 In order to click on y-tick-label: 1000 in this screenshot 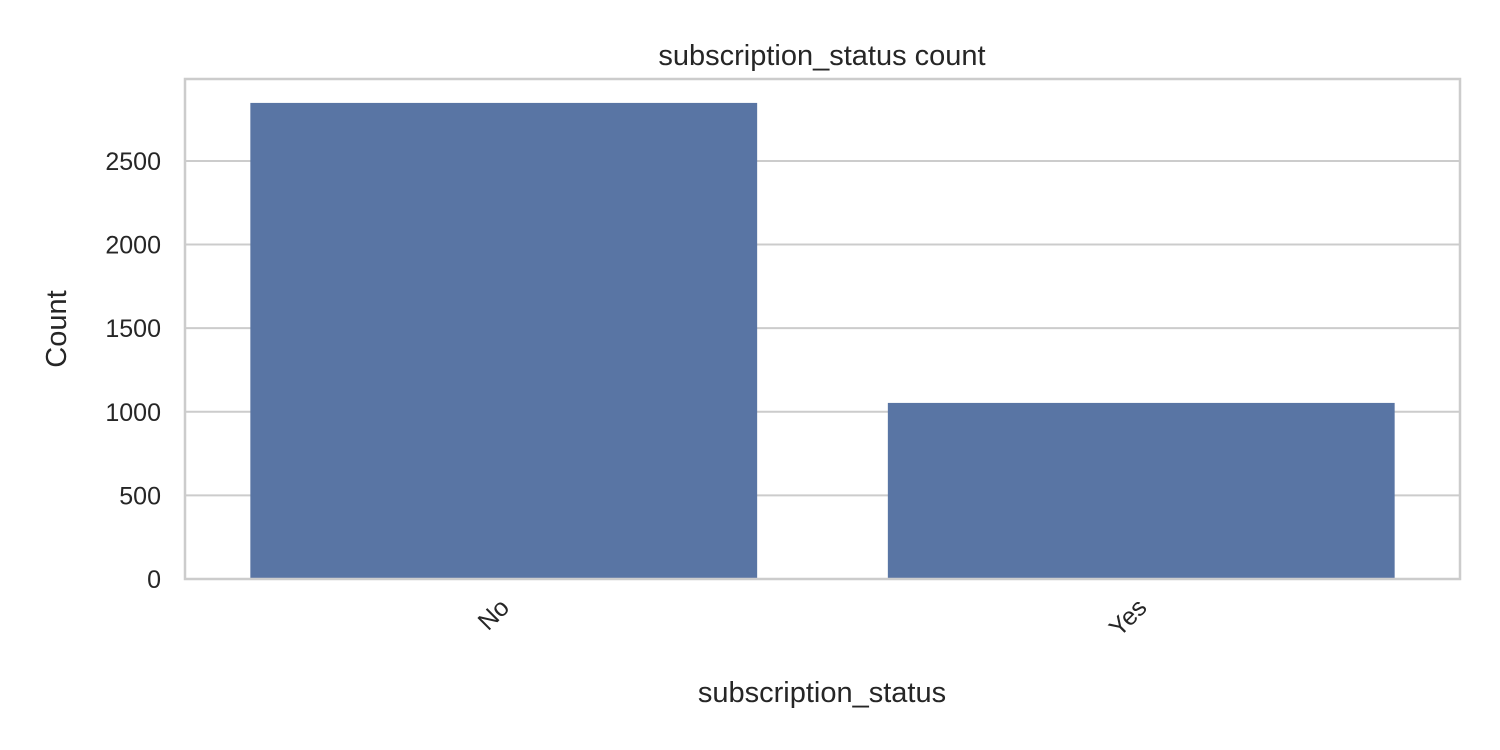, I will do `click(133, 413)`.